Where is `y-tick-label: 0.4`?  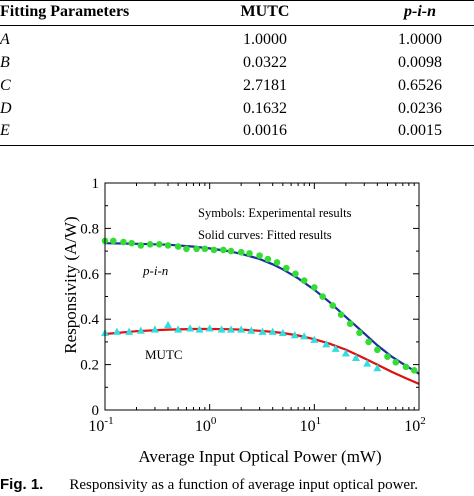
y-tick-label: 0.4 is located at coordinates (89, 320).